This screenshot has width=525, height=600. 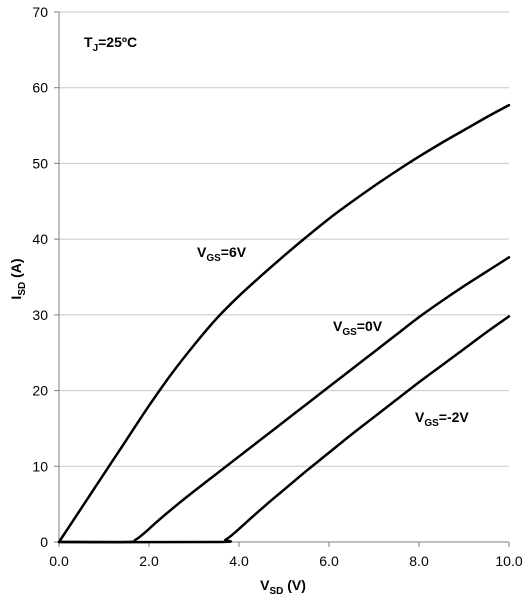 I want to click on x-axis-ticks: 0.0 2.0 4.0 6.0 8.0 10.0, so click(x=286, y=555).